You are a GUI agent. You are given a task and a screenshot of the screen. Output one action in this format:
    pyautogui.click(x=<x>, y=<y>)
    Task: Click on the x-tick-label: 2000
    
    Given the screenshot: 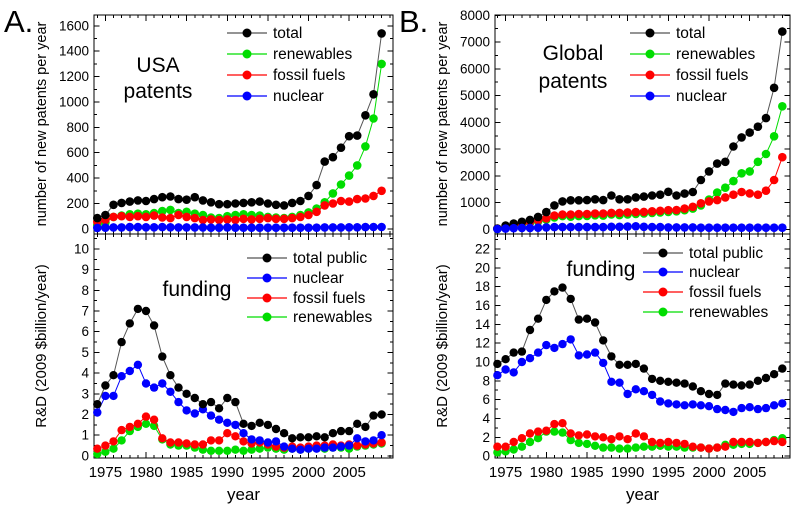 What is the action you would take?
    pyautogui.click(x=708, y=472)
    